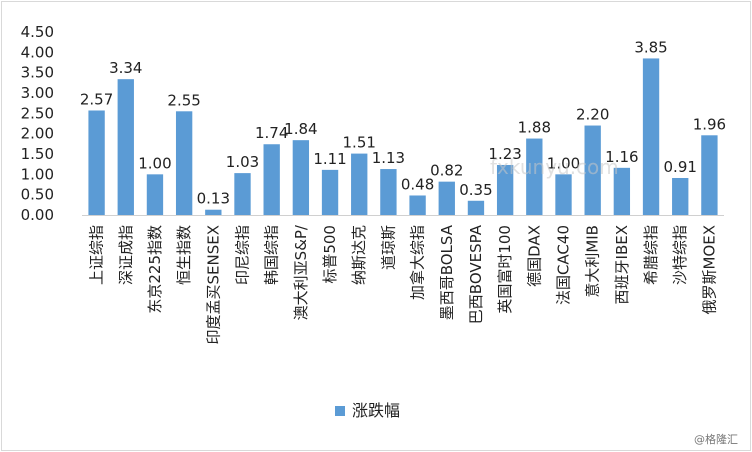 The width and height of the screenshot is (752, 452). I want to click on data-label: 2.57, so click(96, 99).